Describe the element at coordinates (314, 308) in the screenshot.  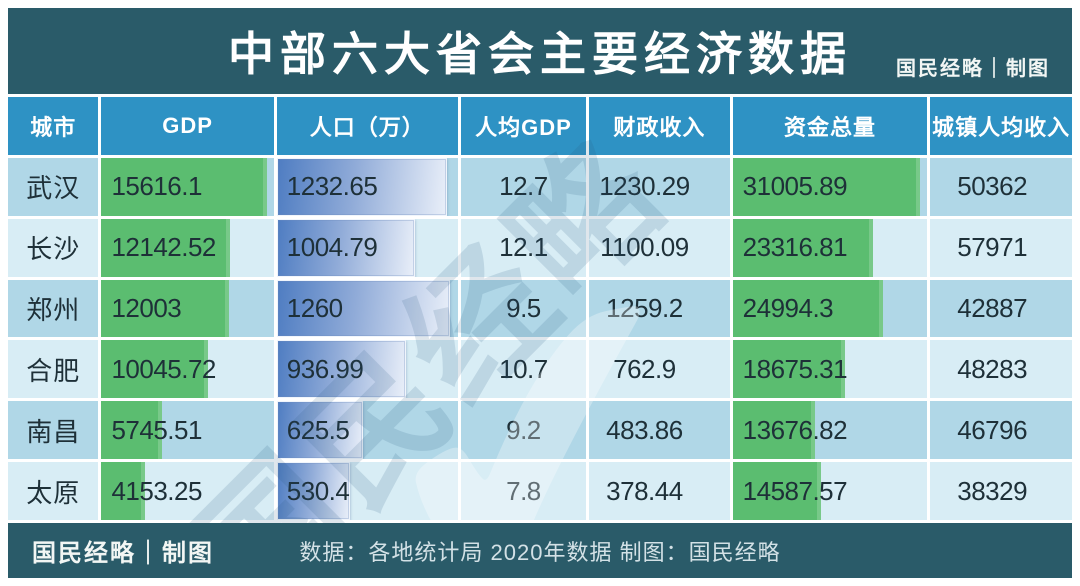
I see `cell-value: 1260` at that location.